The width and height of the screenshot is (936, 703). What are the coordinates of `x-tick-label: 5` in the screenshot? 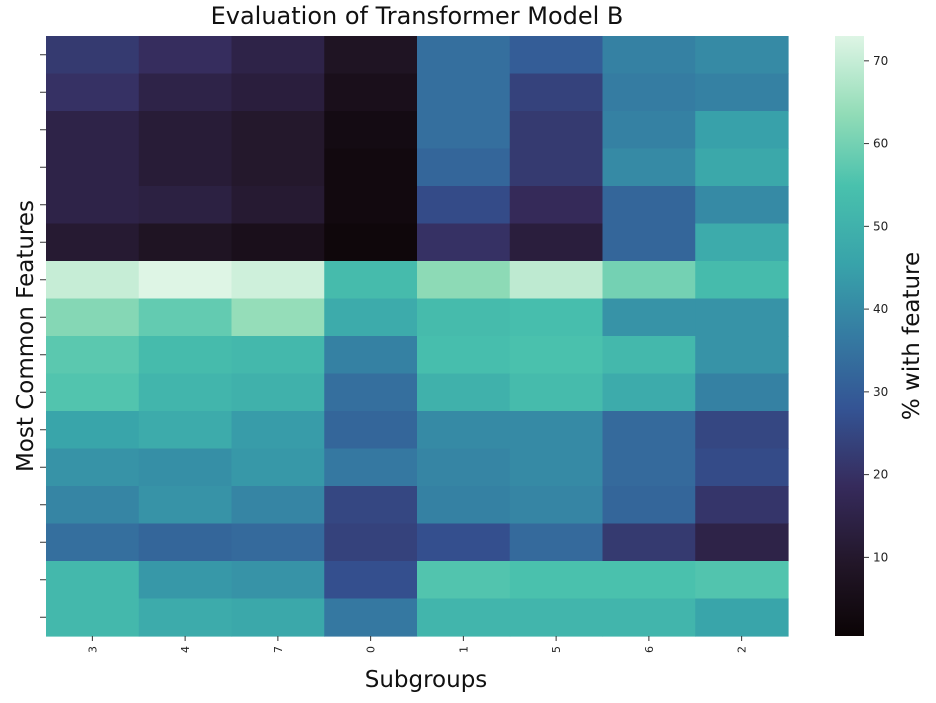 It's located at (556, 649).